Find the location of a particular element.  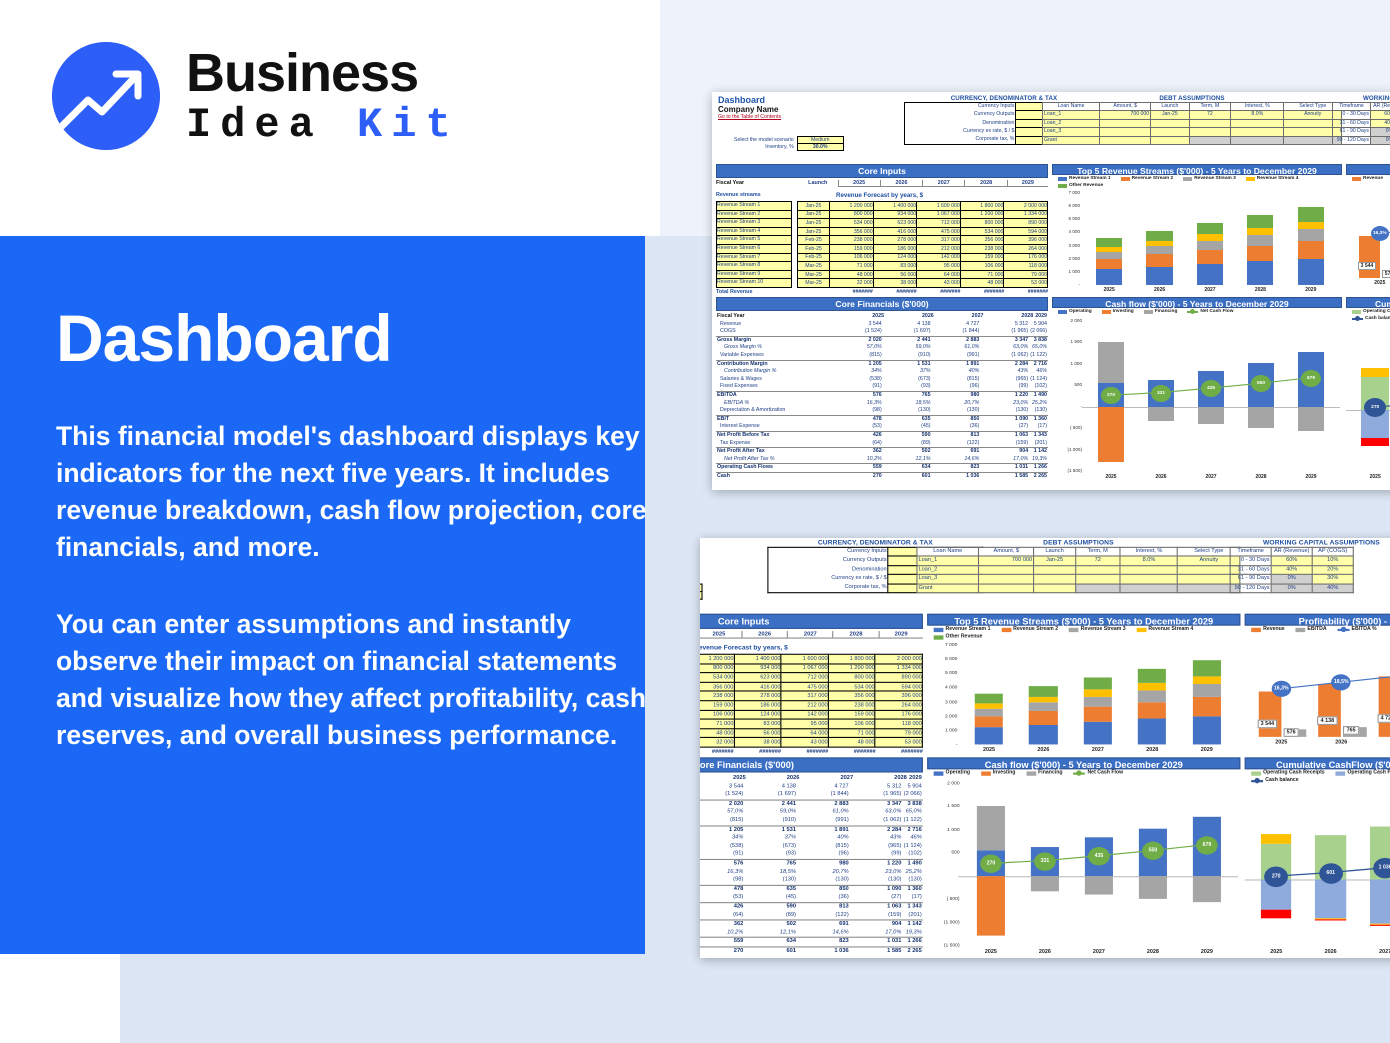

stream-name: Revenue Stream 5 is located at coordinates (754, 240).